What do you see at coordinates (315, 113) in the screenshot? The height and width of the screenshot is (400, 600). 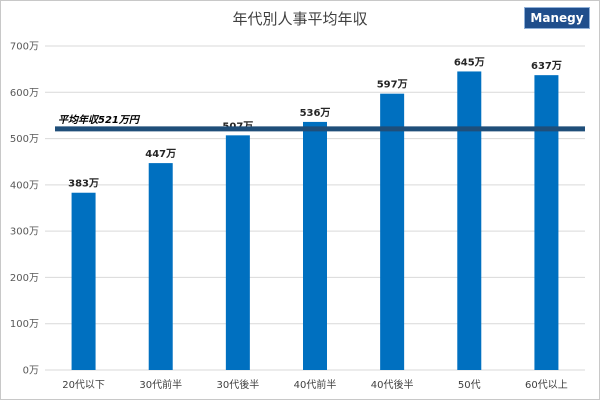 I see `data-label: 536万` at bounding box center [315, 113].